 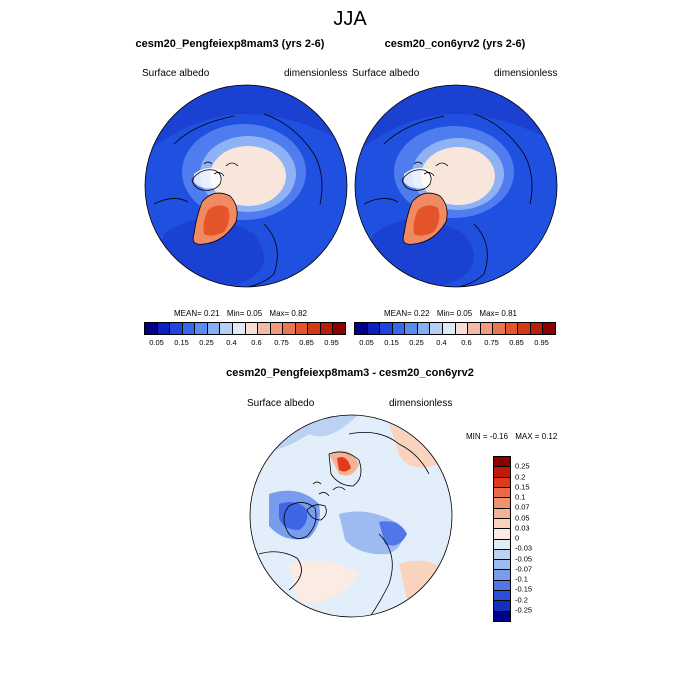 I want to click on figure-title: JJA, so click(x=350, y=19).